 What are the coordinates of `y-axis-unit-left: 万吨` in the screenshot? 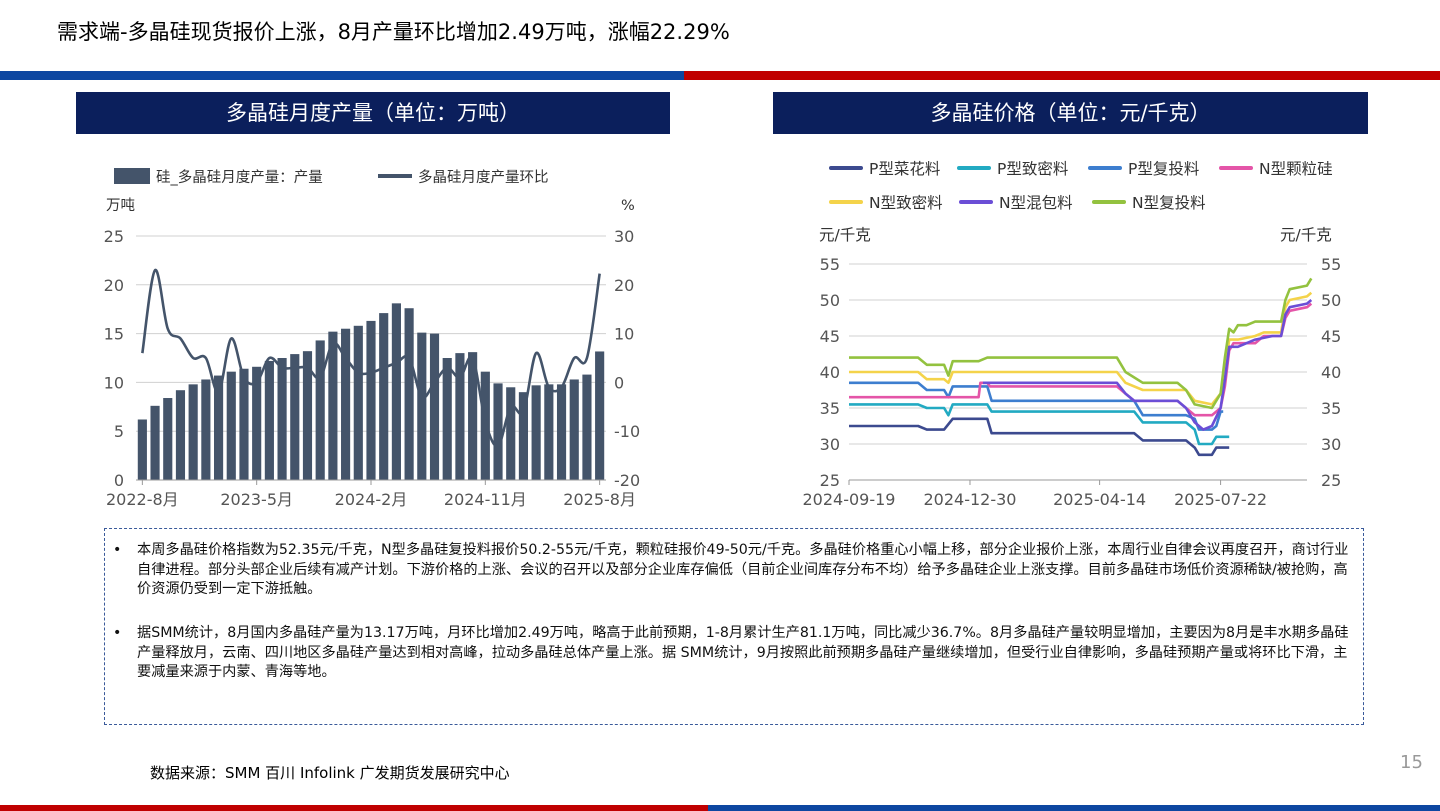 It's located at (120, 205).